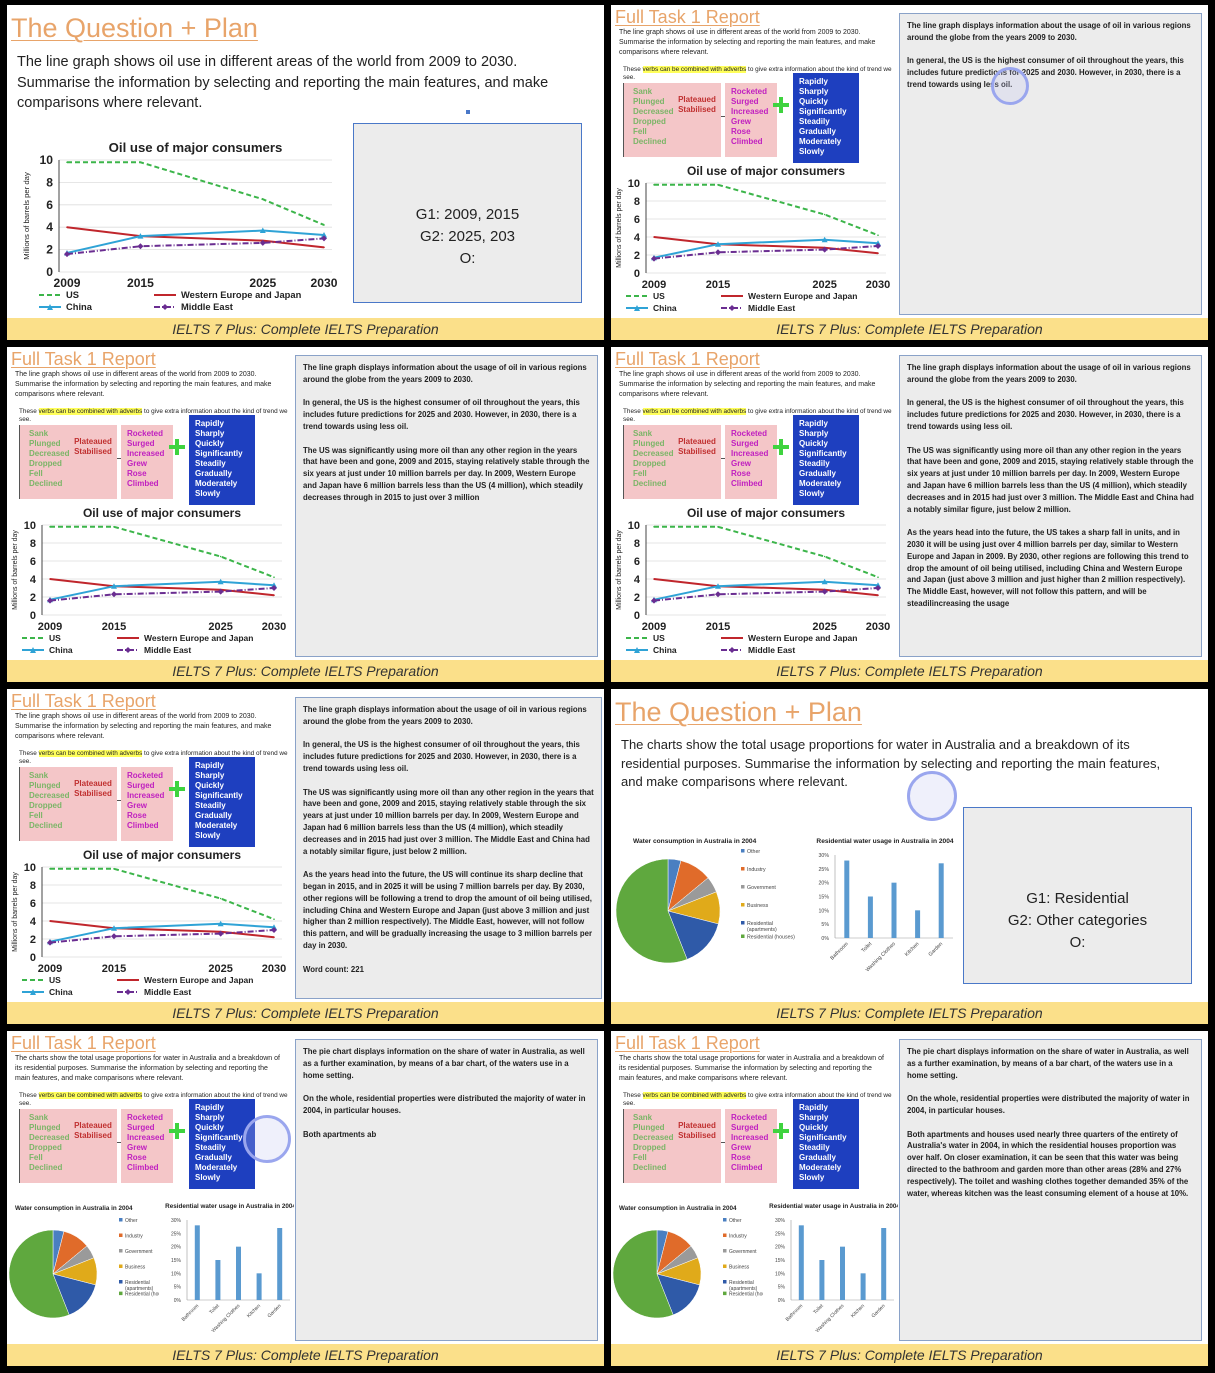  What do you see at coordinates (780, 1248) in the screenshot?
I see `y-tick-label: 20%` at bounding box center [780, 1248].